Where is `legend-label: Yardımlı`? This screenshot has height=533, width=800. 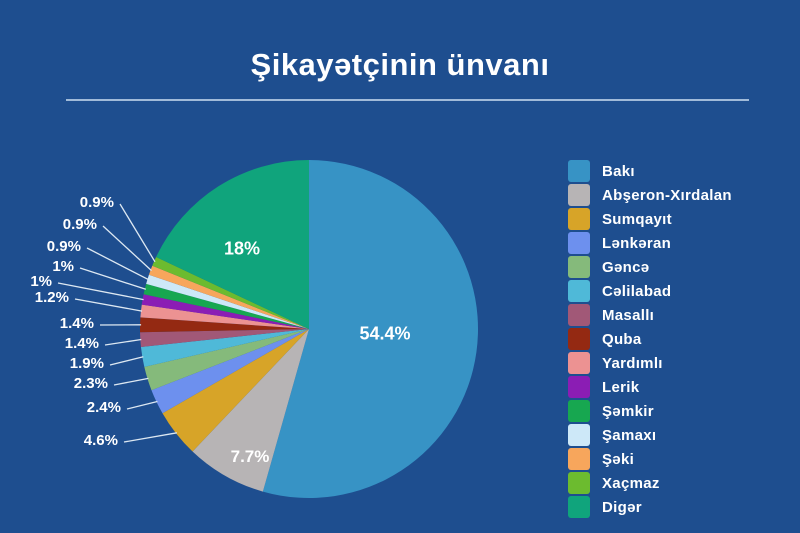
legend-label: Yardımlı is located at coordinates (632, 363).